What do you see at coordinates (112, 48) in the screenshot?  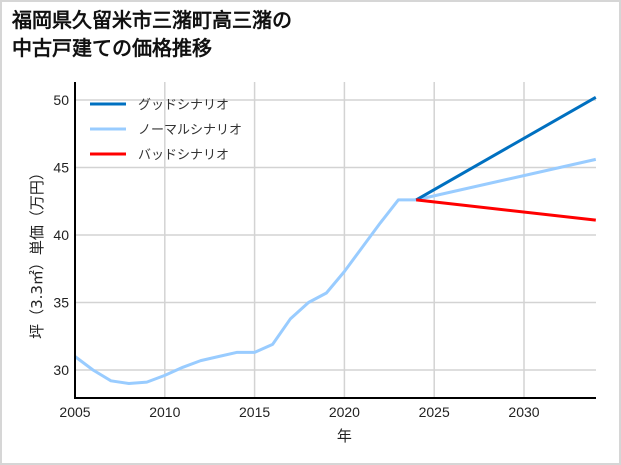 I see `chart-title-line2: 中古戸建ての価格推移` at bounding box center [112, 48].